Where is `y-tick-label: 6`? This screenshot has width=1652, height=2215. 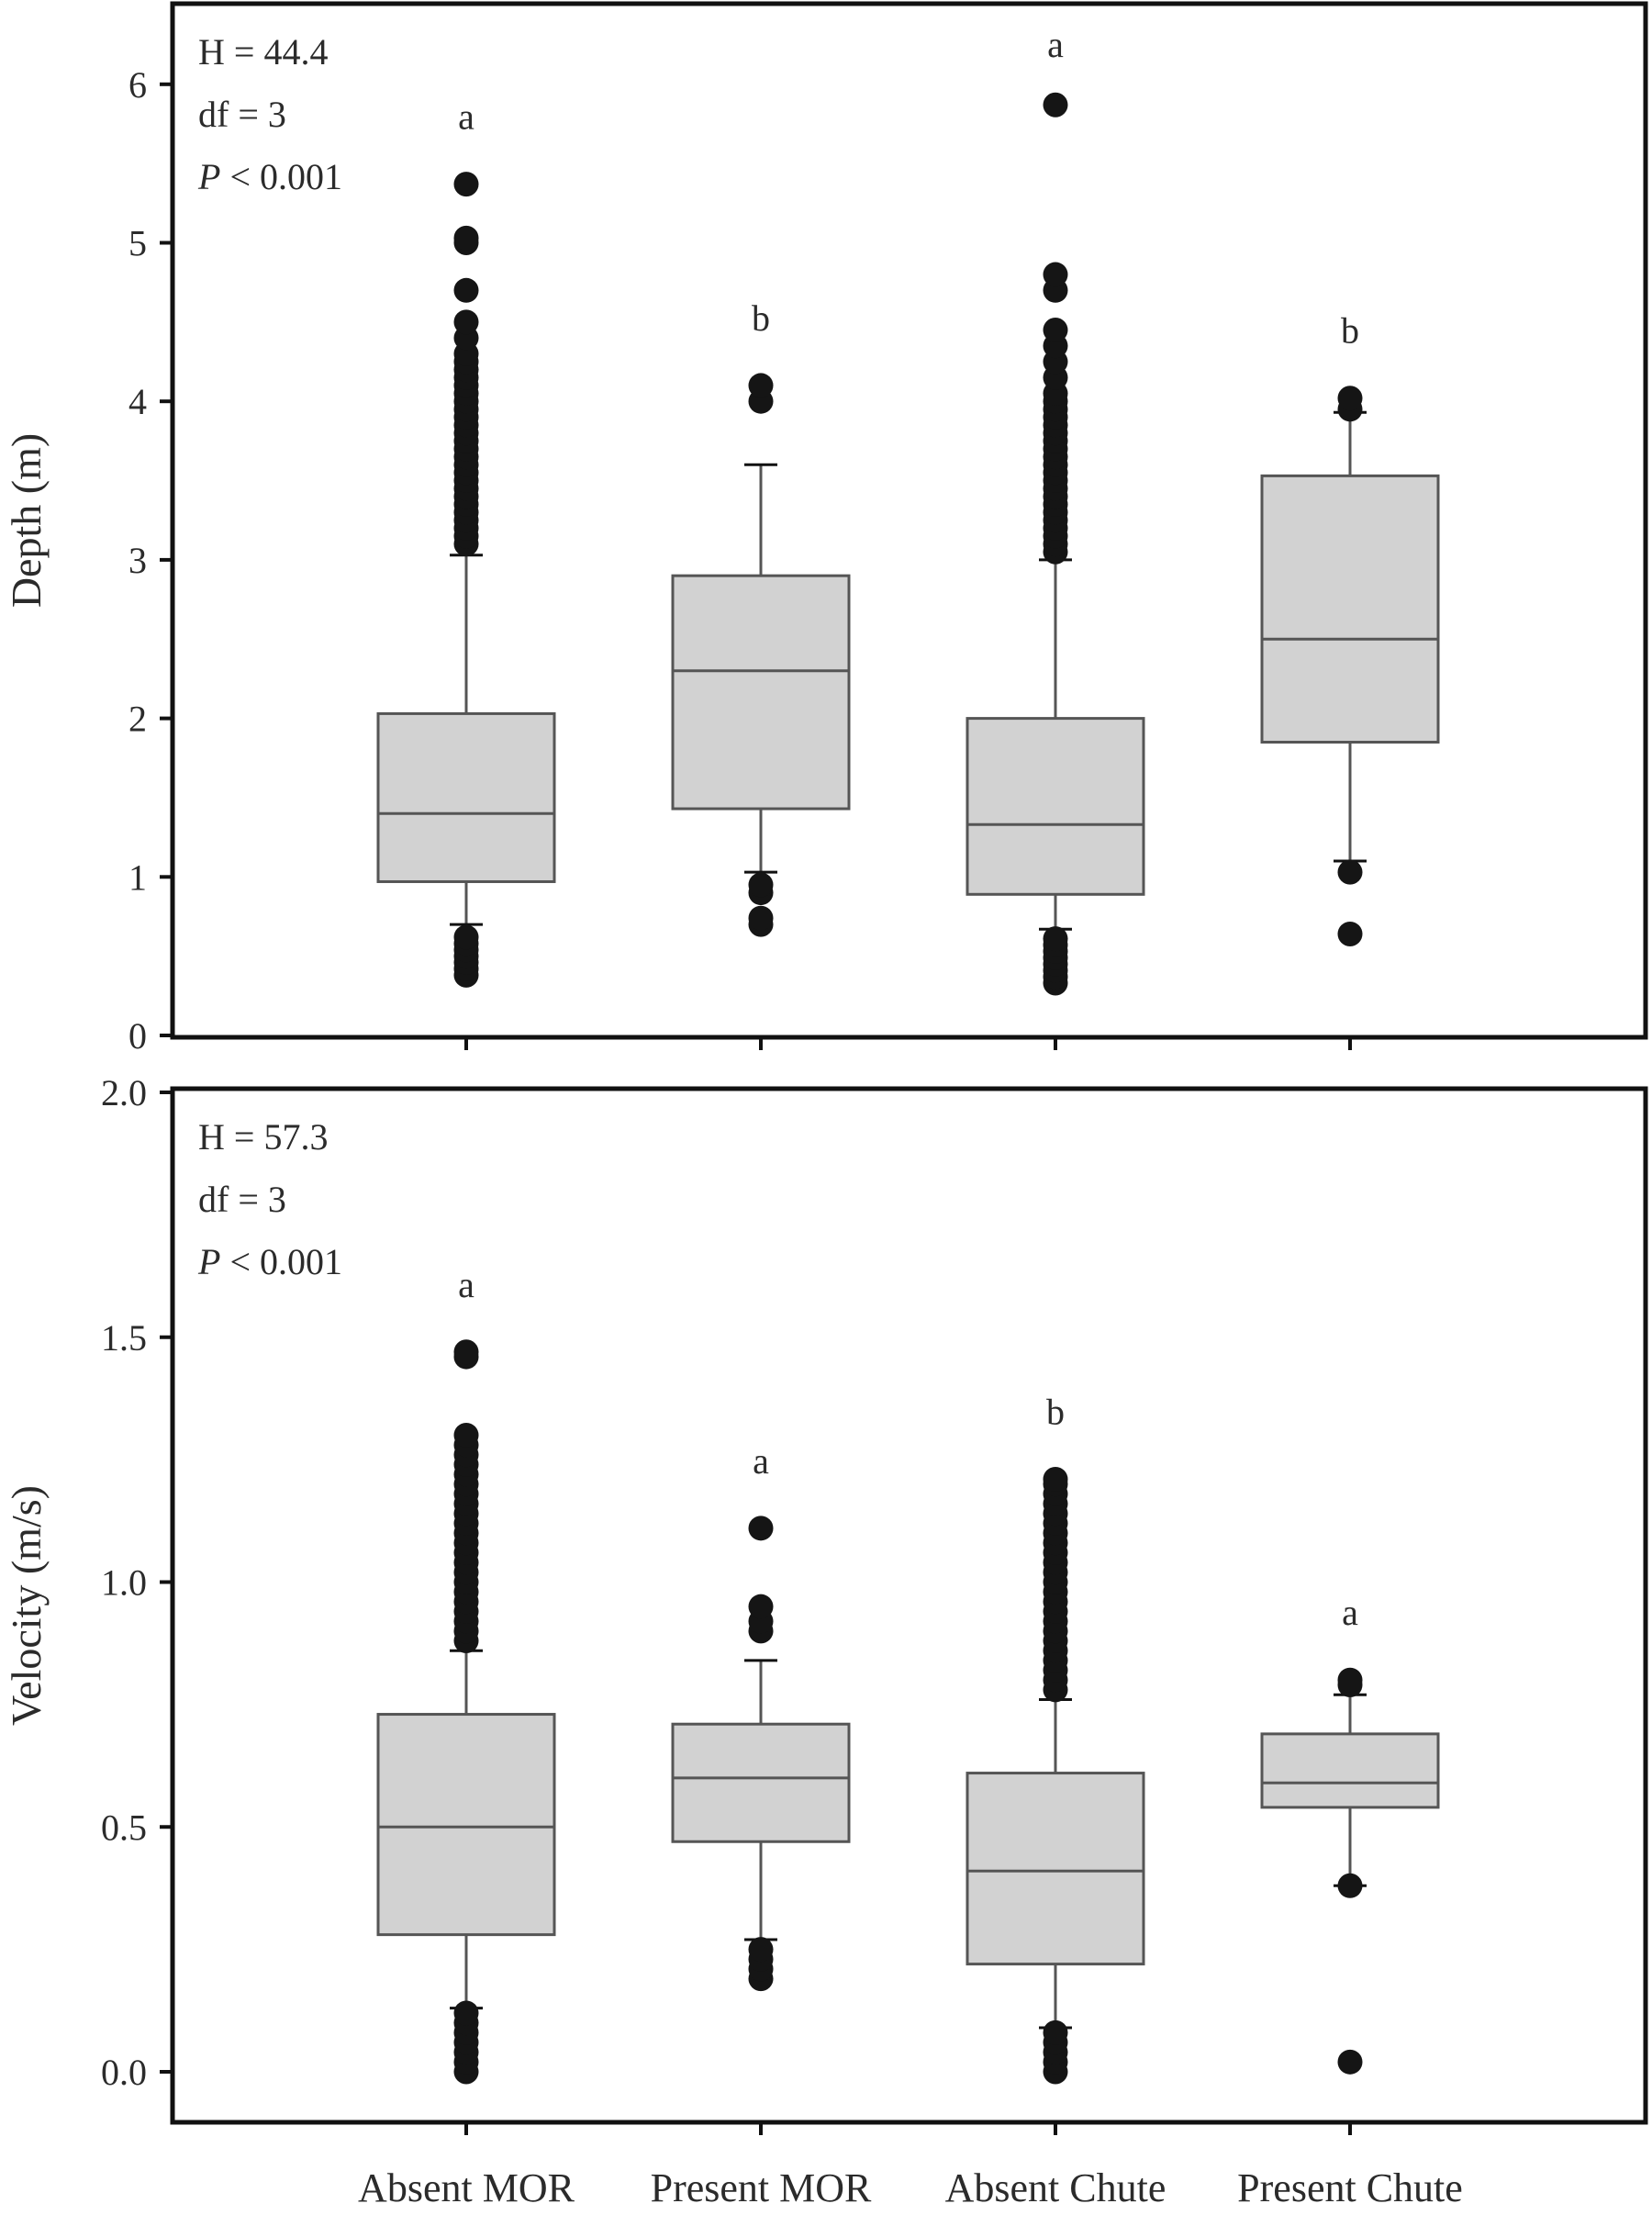 y-tick-label: 6 is located at coordinates (138, 85).